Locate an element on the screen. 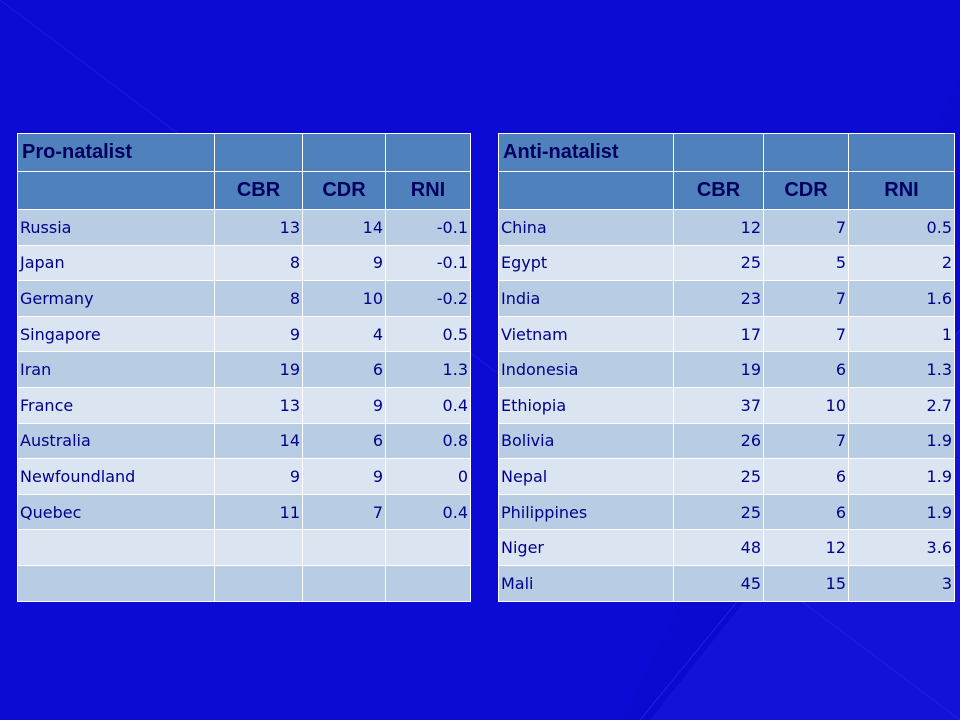  country-cell: China is located at coordinates (586, 227).